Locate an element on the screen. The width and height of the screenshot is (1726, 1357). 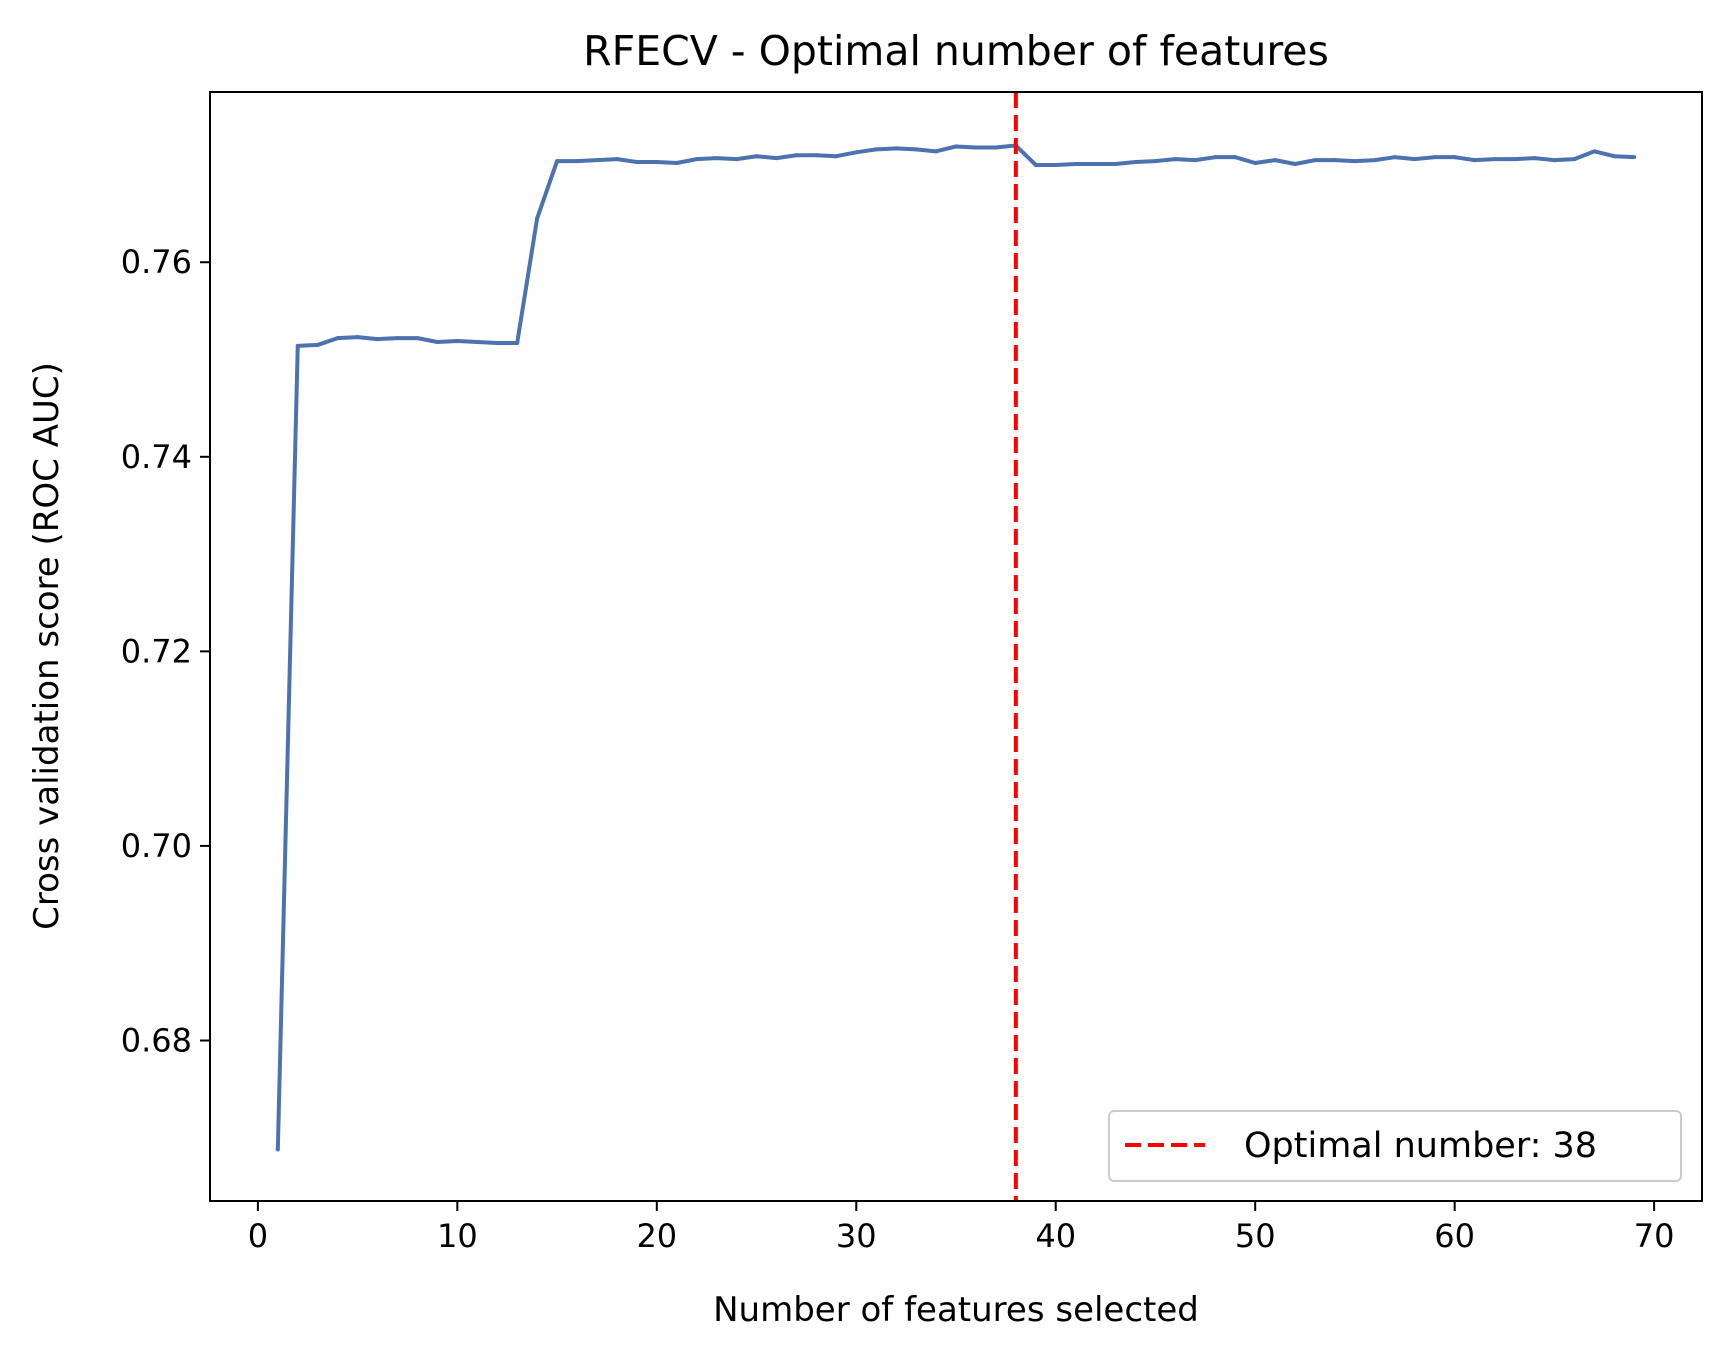
x-tick-label: 20 is located at coordinates (656, 1236).